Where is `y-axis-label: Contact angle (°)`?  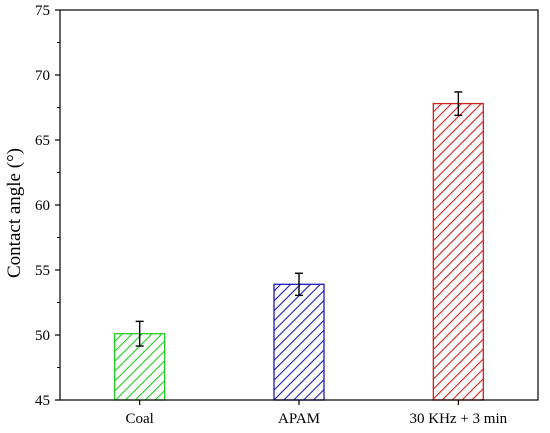
y-axis-label: Contact angle (°) is located at coordinates (14, 213).